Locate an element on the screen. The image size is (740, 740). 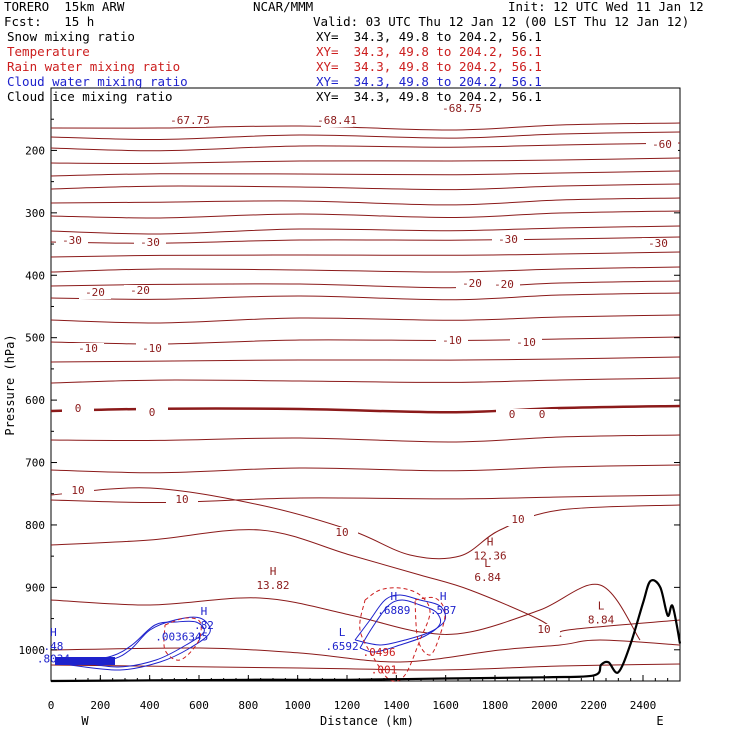
terrain-profile is located at coordinates (366, 631).